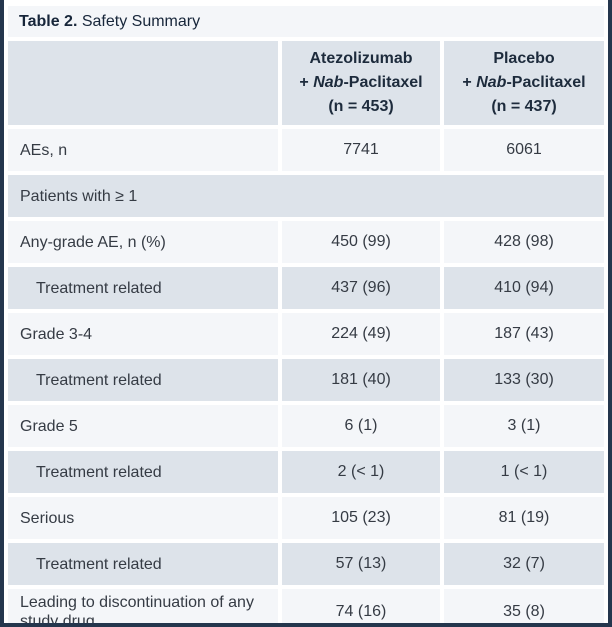 The height and width of the screenshot is (627, 612). I want to click on table-row: Grade 5 6 (1) 3 (1), so click(306, 426).